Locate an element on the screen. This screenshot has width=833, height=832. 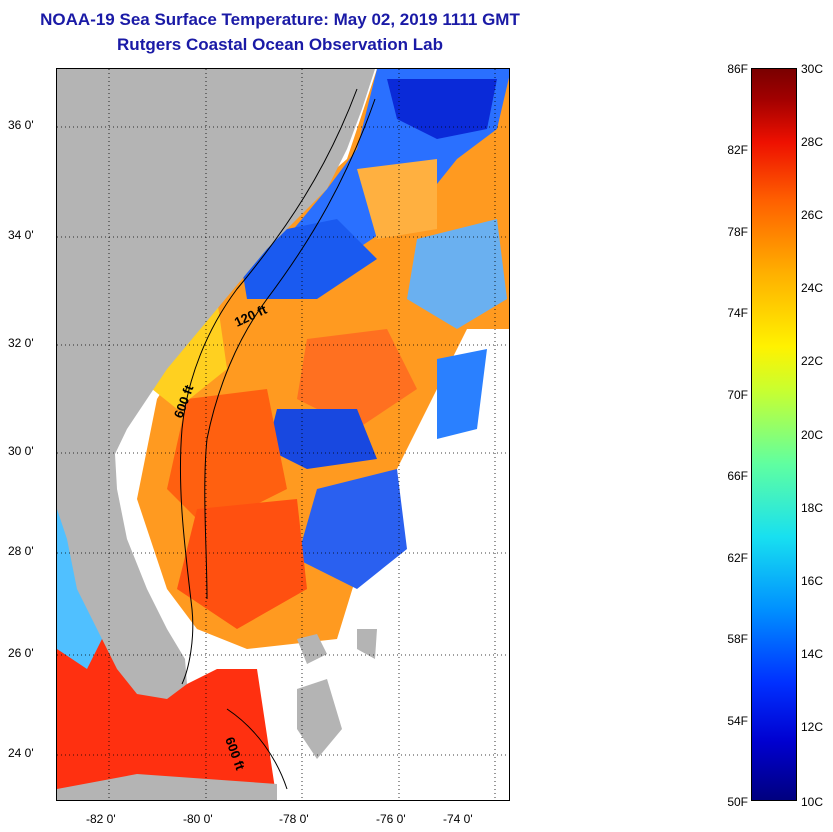
lon-label: -74 0' is located at coordinates (458, 819).